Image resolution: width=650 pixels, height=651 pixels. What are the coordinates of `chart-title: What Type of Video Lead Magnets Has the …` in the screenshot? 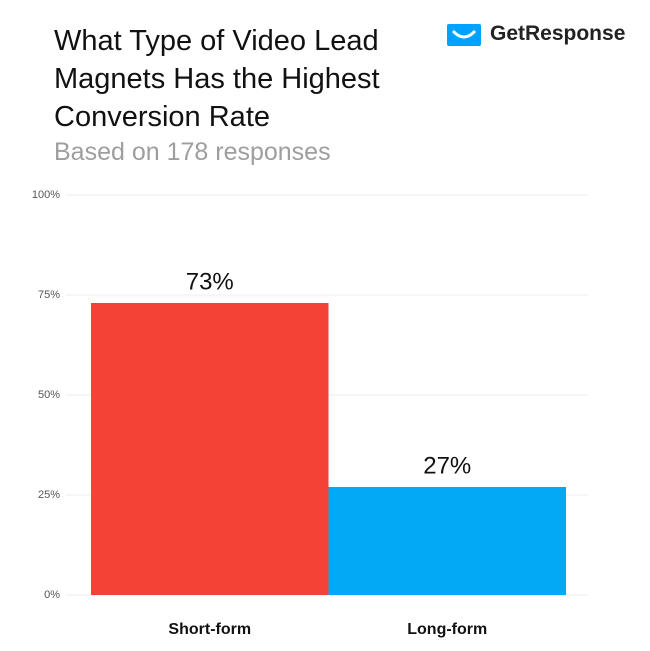 It's located at (217, 79).